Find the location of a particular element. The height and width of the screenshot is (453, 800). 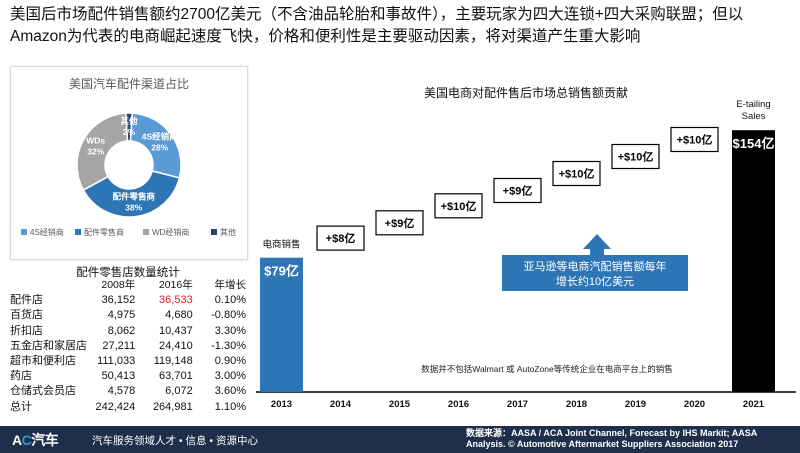

table-header-cell: 年增长 is located at coordinates (230, 285).